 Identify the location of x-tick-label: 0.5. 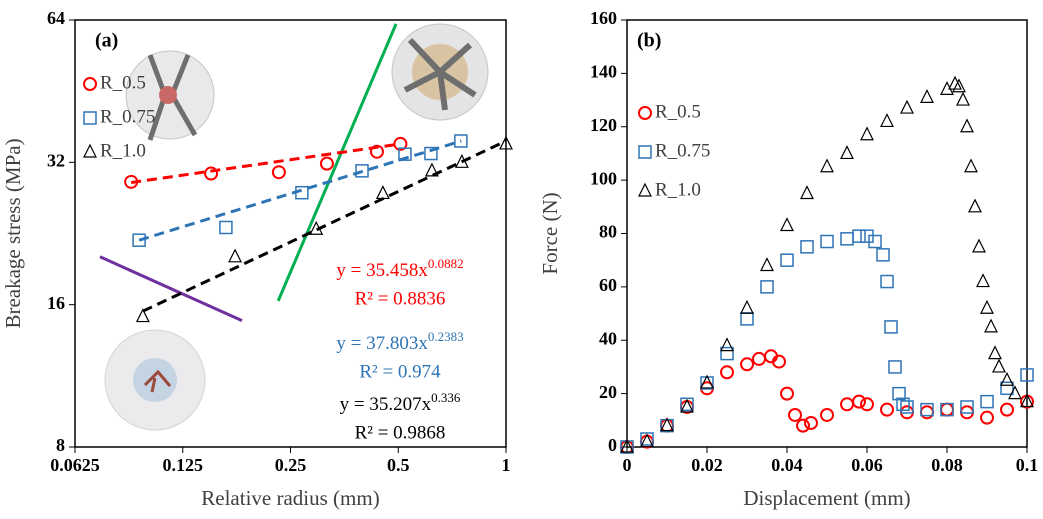
(398, 465).